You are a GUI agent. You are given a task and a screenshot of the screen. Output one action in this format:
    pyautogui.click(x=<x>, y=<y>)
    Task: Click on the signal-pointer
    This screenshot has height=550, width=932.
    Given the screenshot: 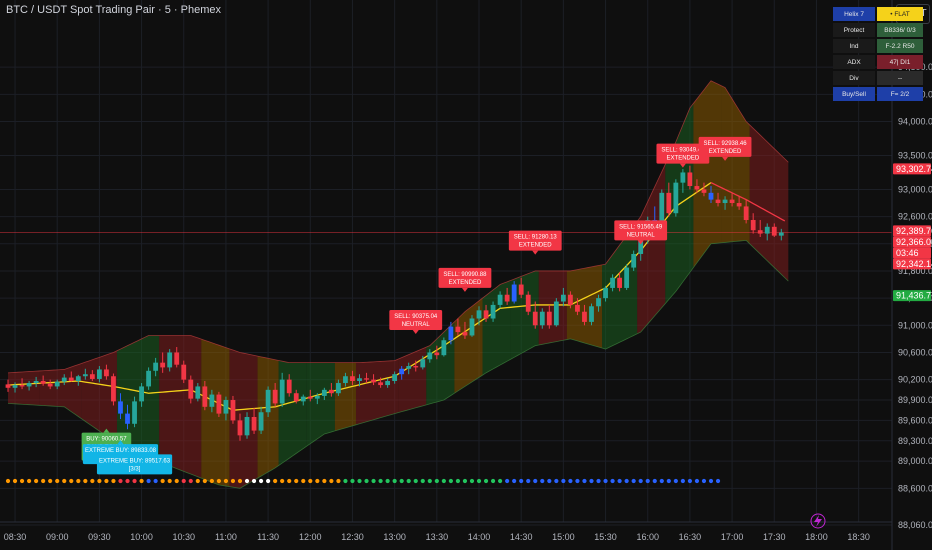 What is the action you would take?
    pyautogui.click(x=464, y=289)
    